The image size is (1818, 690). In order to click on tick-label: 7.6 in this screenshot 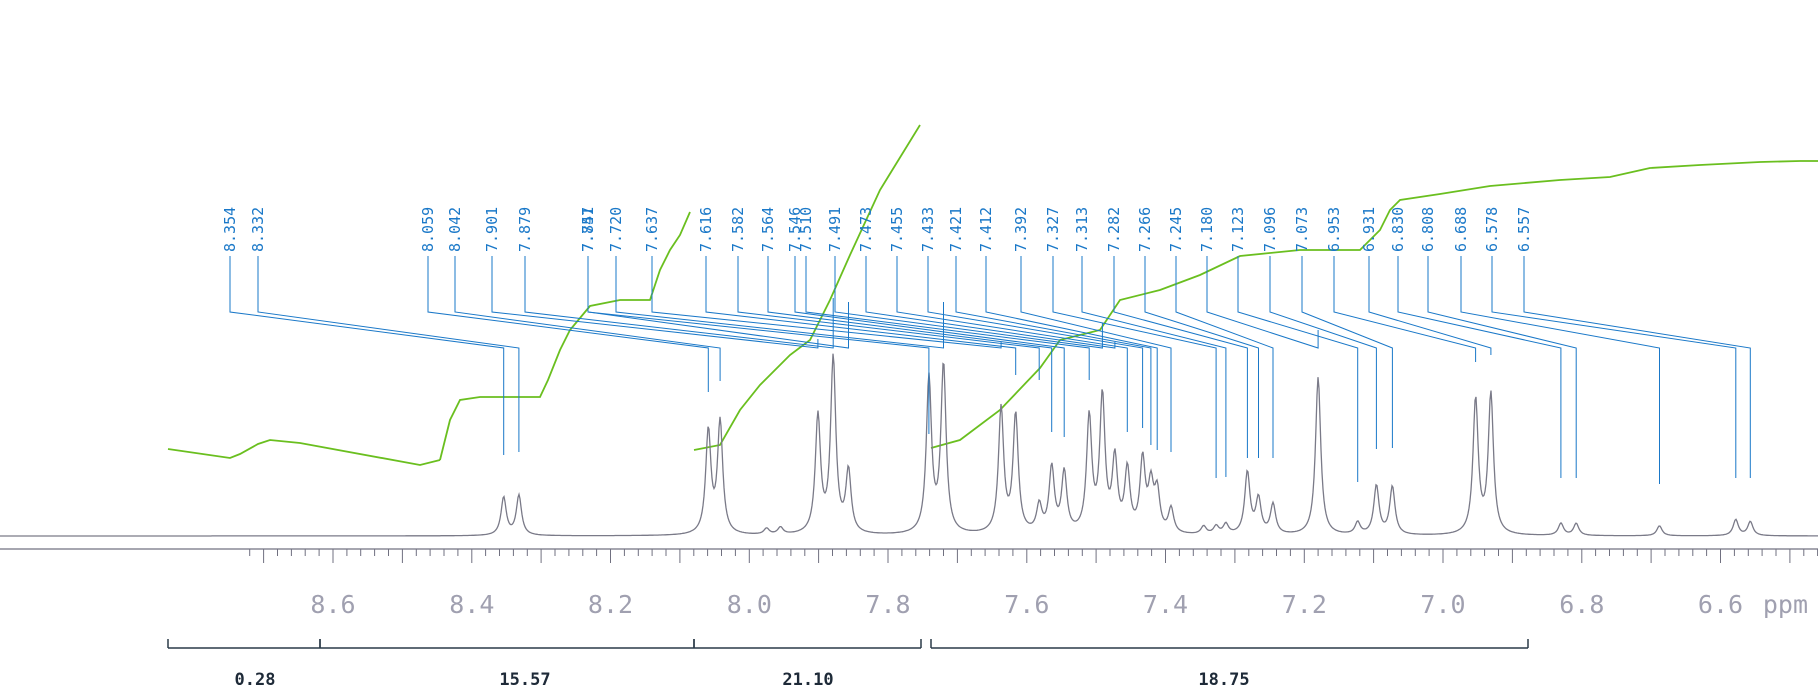, I will do `click(1026, 604)`.